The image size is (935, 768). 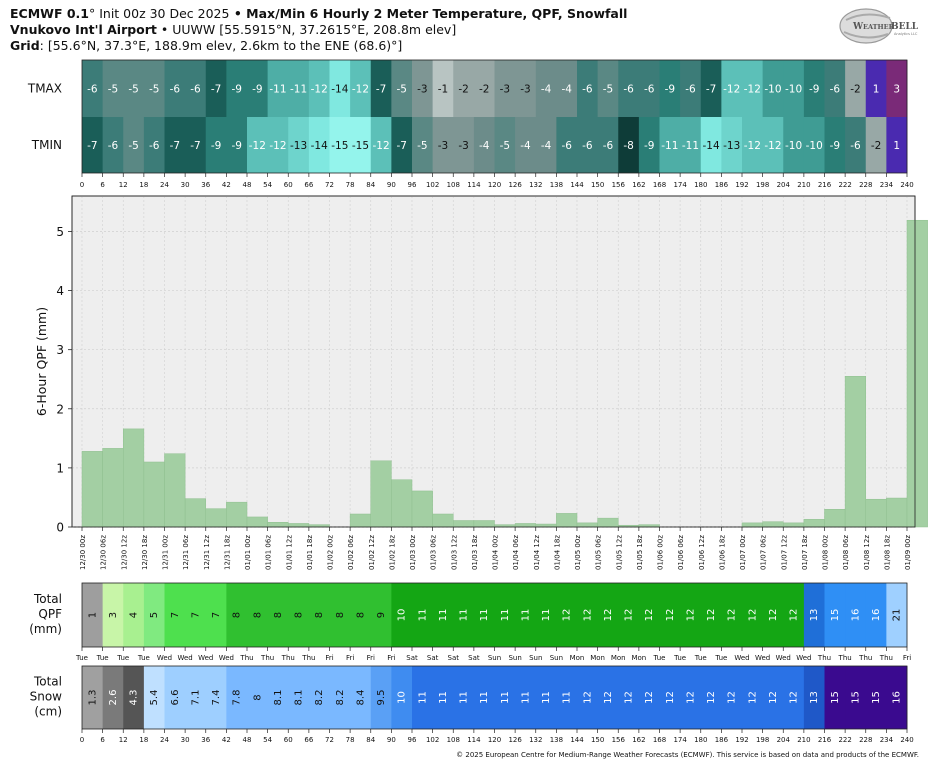 I want to click on snow-hour-tick-label: 210, so click(x=803, y=740).